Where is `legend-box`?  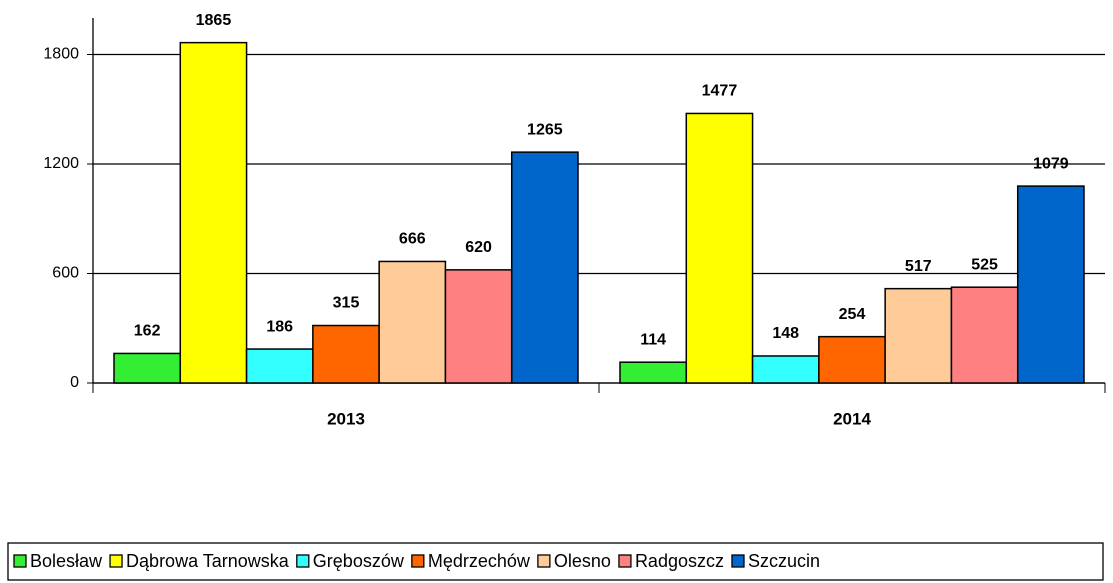
legend-box is located at coordinates (555, 561).